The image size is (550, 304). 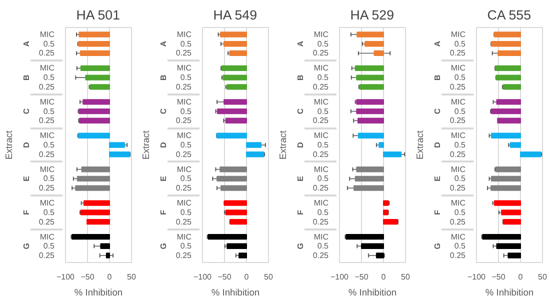 What do you see at coordinates (98, 15) in the screenshot?
I see `chart-title: HA 501` at bounding box center [98, 15].